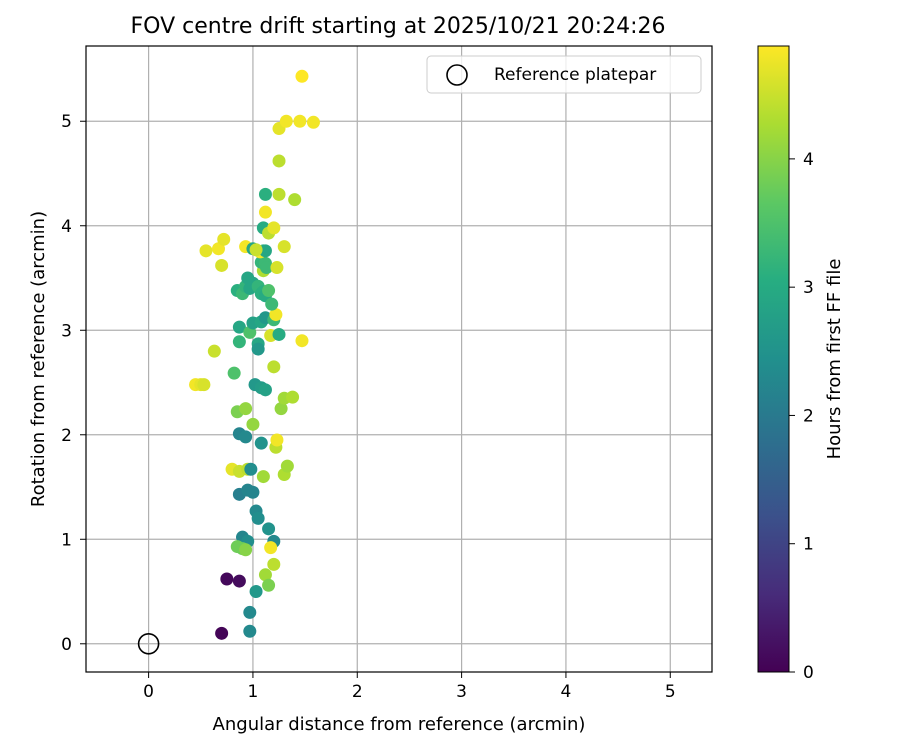  I want to click on data-points, so click(254, 354).